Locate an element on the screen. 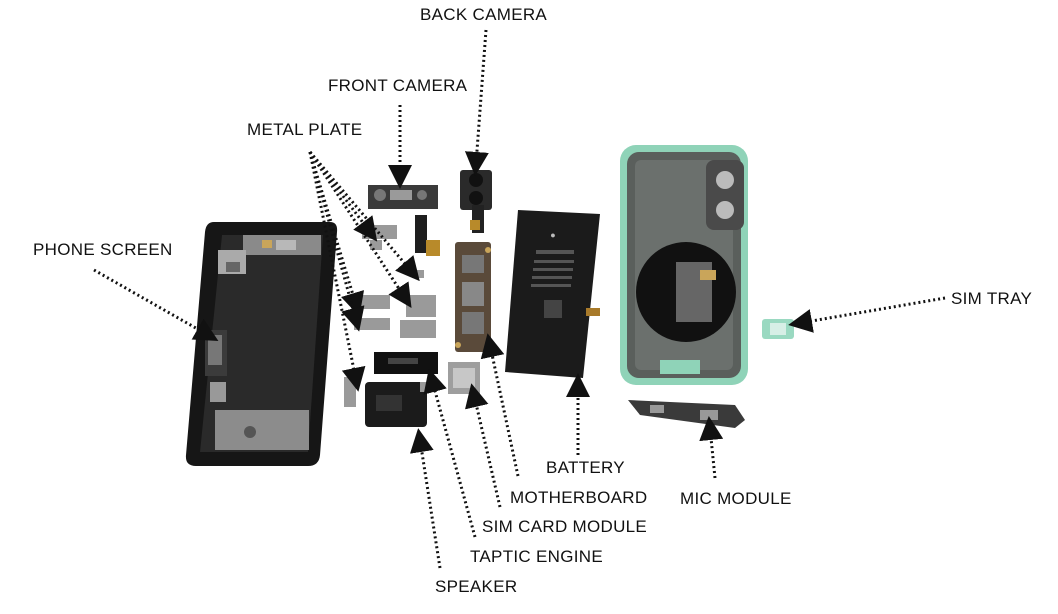 The width and height of the screenshot is (1058, 614). arrow-motherboard is located at coordinates (500, 405).